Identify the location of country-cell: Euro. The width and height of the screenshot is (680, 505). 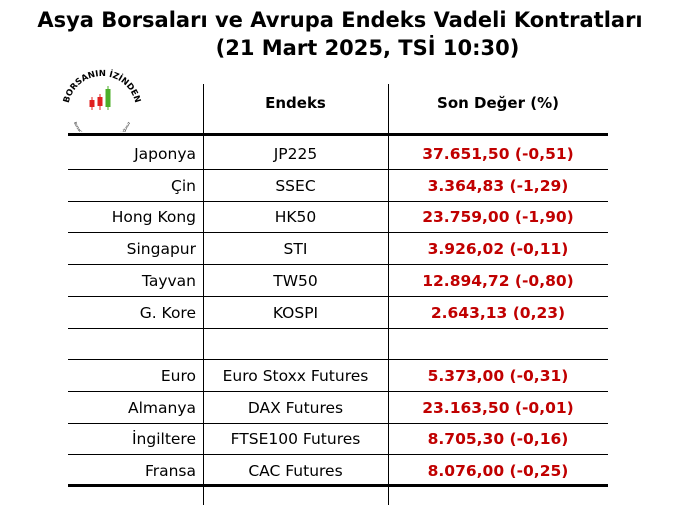
(178, 375).